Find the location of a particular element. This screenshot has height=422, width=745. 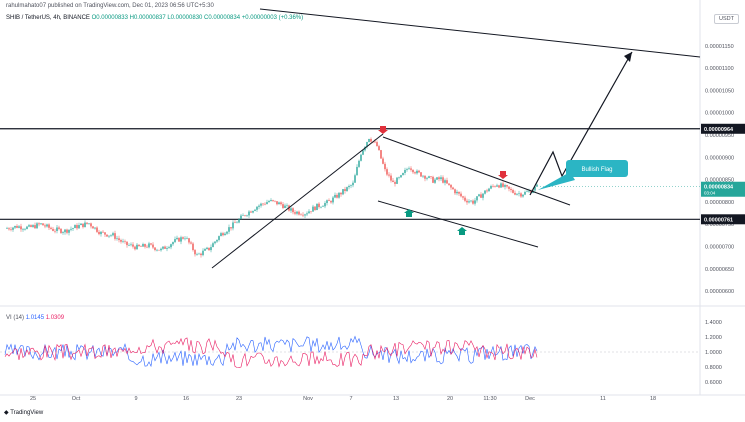

indicator-name: VI (14) is located at coordinates (15, 318).